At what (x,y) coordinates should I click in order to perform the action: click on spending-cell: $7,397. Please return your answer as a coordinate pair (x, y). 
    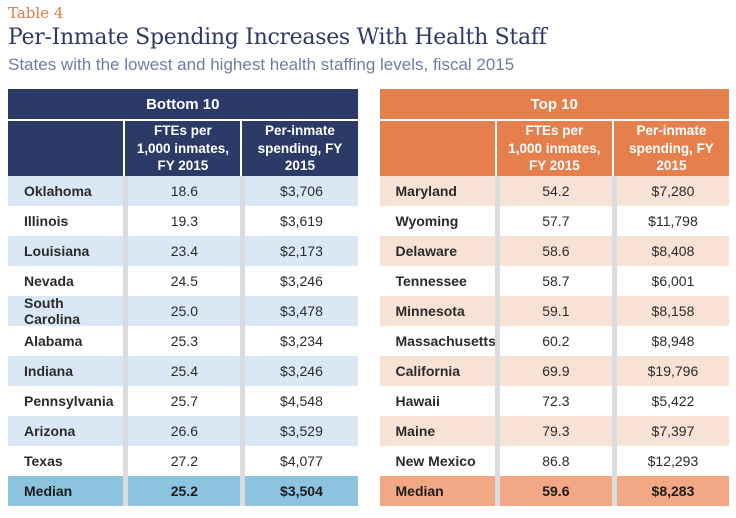
    Looking at the image, I should click on (670, 431).